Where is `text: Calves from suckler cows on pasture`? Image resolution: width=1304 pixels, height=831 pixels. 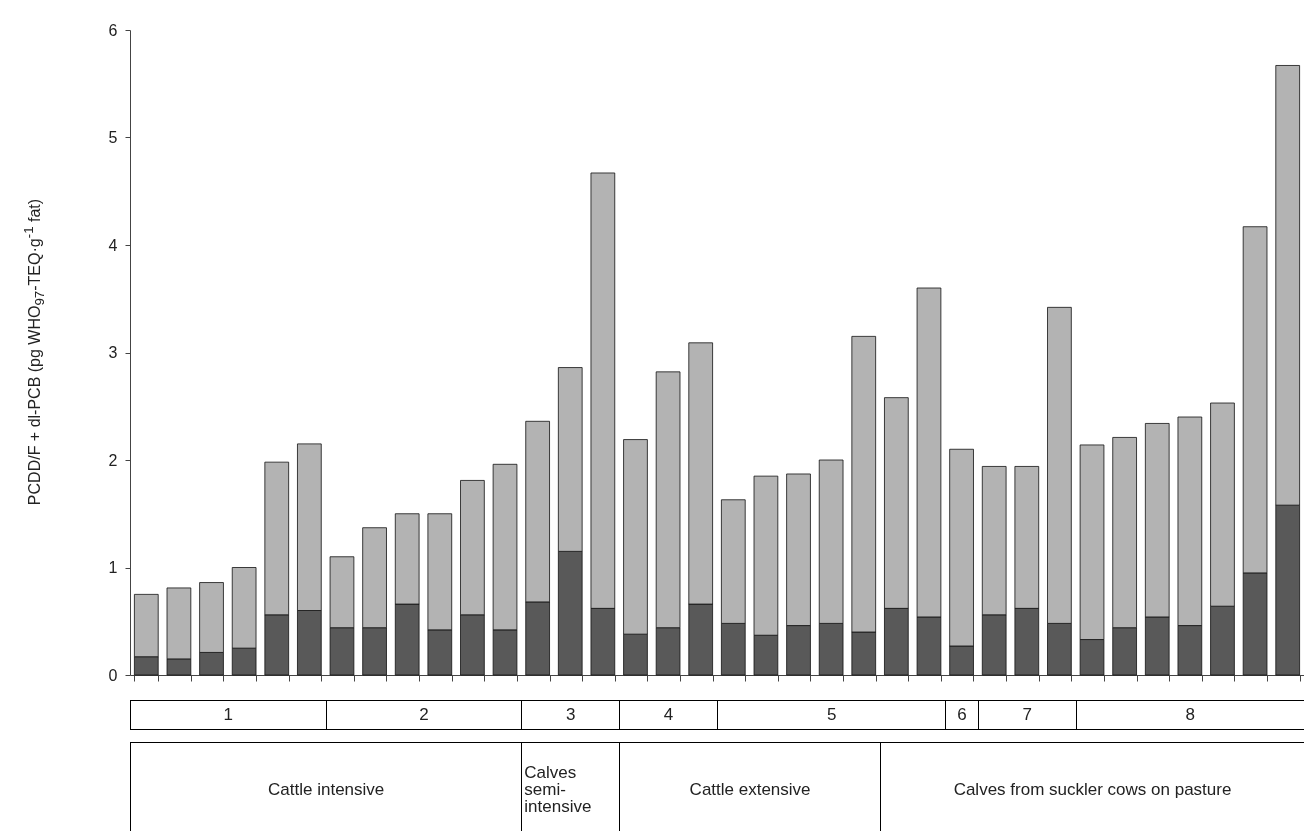
text: Calves from suckler cows on pasture is located at coordinates (1092, 786).